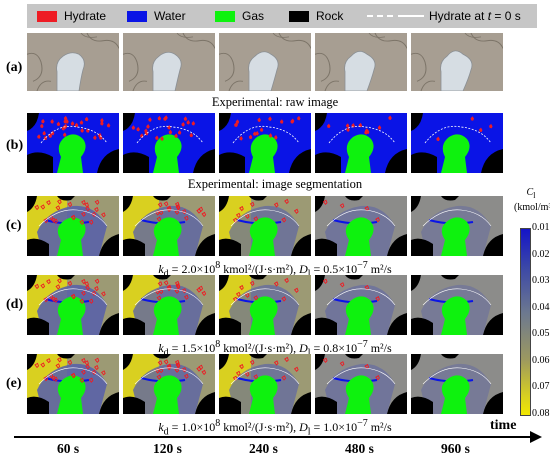 The width and height of the screenshot is (550, 462). I want to click on panel-seg-row2-col3, so click(265, 143).